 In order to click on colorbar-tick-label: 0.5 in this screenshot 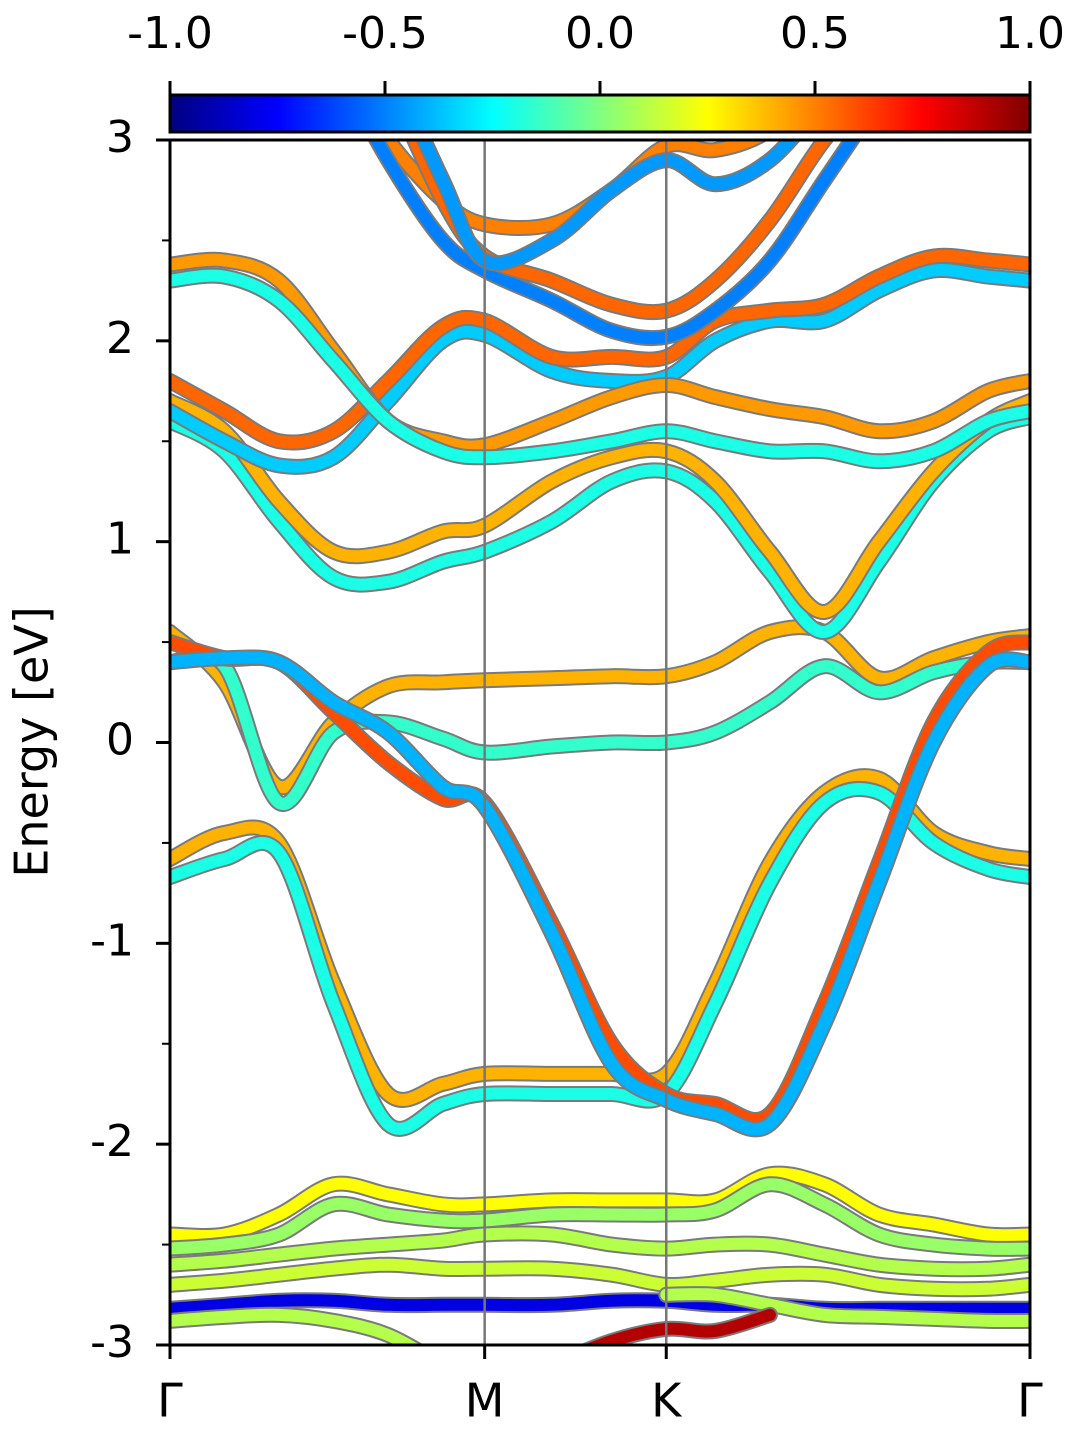, I will do `click(815, 33)`.